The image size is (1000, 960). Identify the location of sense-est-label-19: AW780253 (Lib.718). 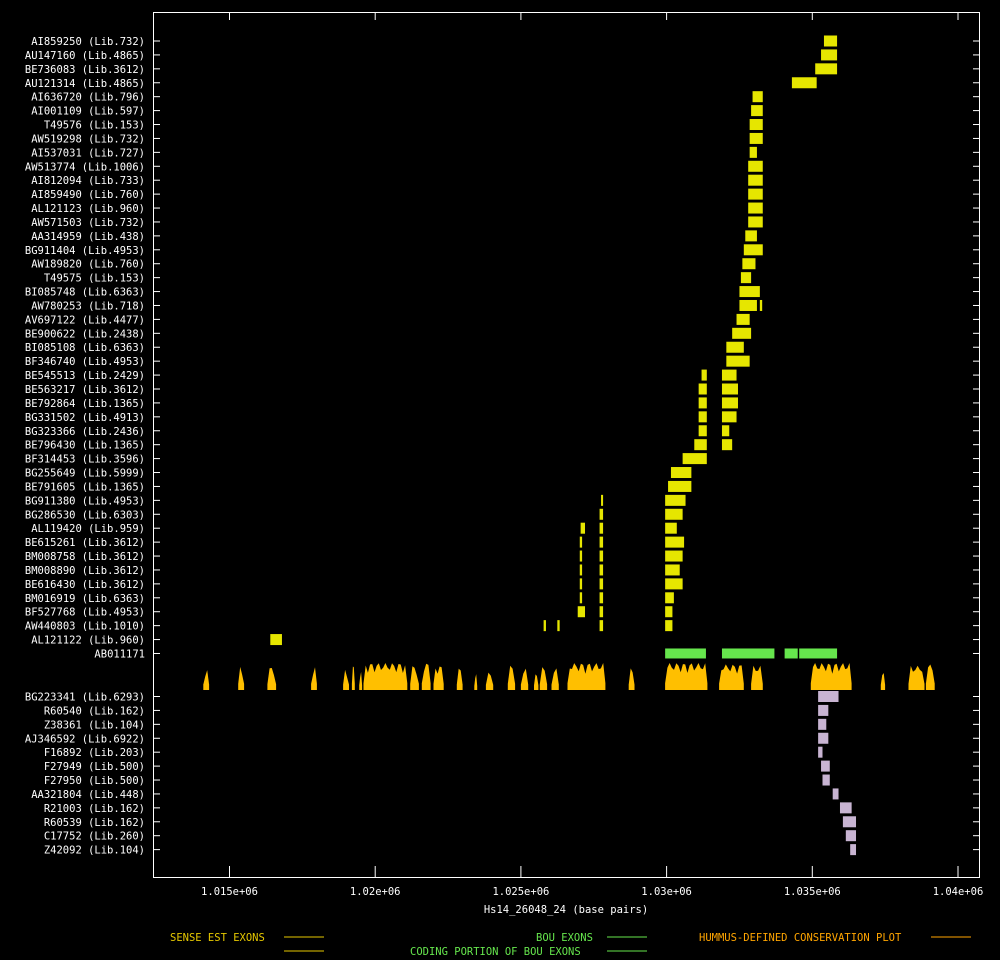
(88, 306).